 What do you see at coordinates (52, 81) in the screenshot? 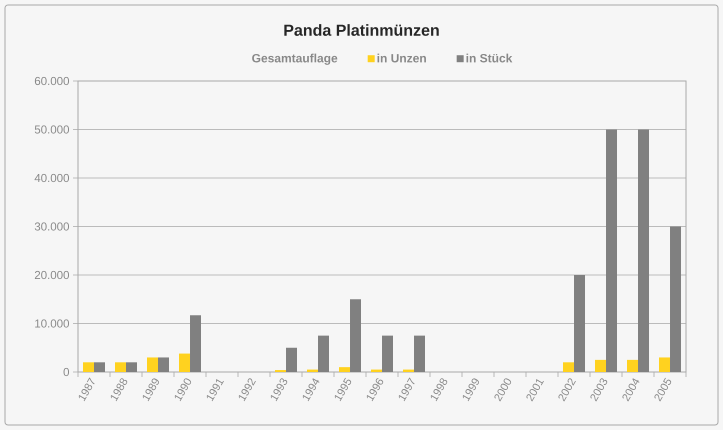
I see `y-tick-label: 60.000` at bounding box center [52, 81].